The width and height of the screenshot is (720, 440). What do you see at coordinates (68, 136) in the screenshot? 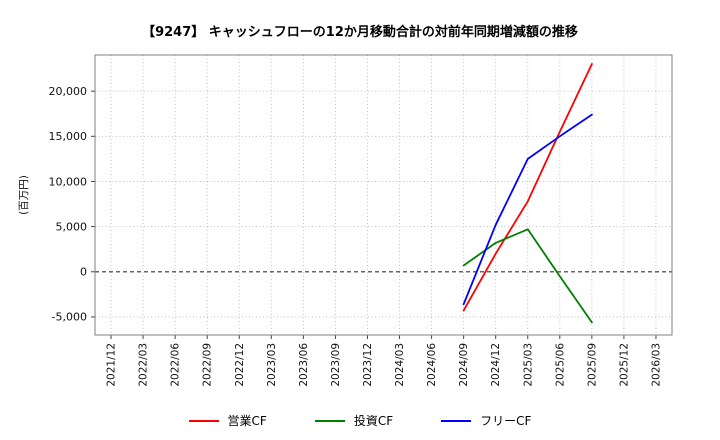
I see `y-tick-label: 15,000` at bounding box center [68, 136].